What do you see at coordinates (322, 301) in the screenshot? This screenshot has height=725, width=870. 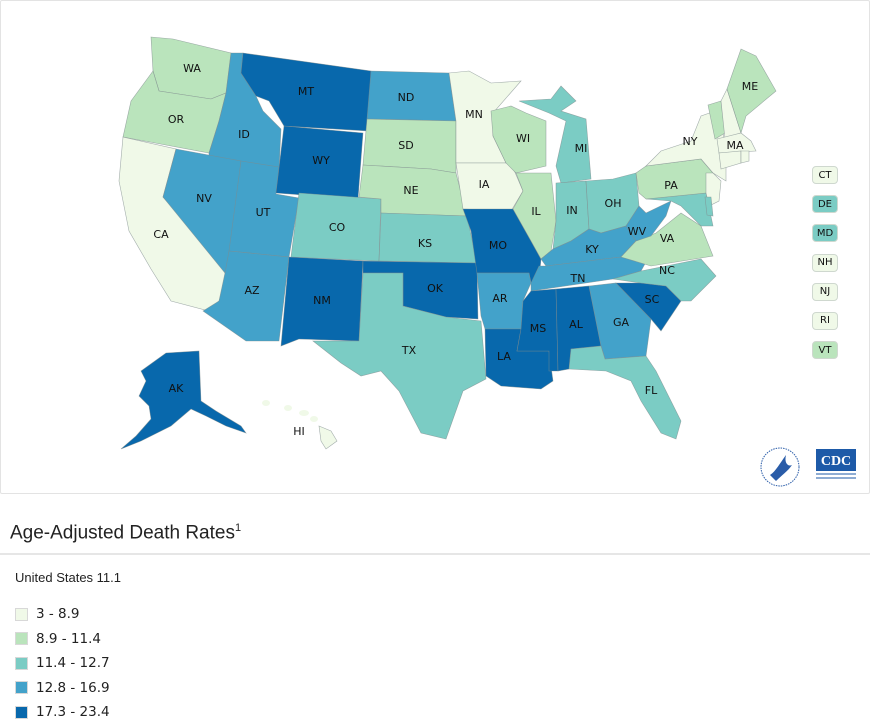 I see `state-NM` at bounding box center [322, 301].